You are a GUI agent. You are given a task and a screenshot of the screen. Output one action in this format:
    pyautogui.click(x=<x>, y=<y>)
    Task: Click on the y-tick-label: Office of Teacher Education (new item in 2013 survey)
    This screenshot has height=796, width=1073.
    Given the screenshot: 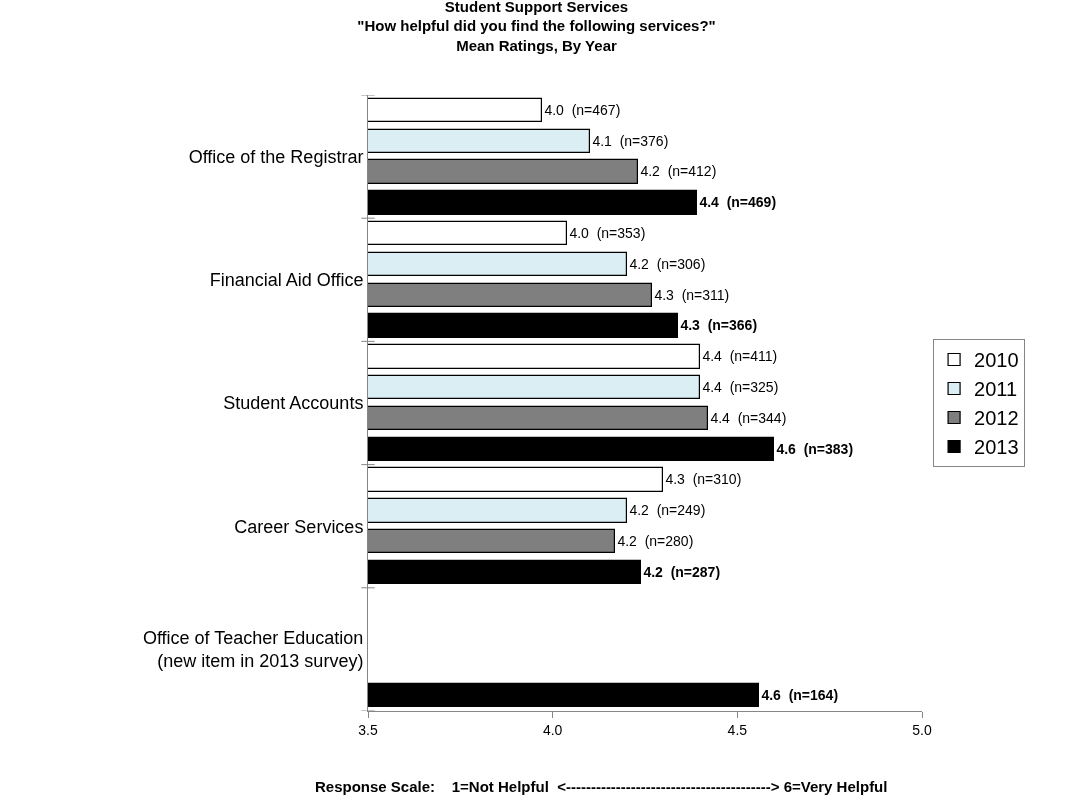 What is the action you would take?
    pyautogui.click(x=253, y=650)
    